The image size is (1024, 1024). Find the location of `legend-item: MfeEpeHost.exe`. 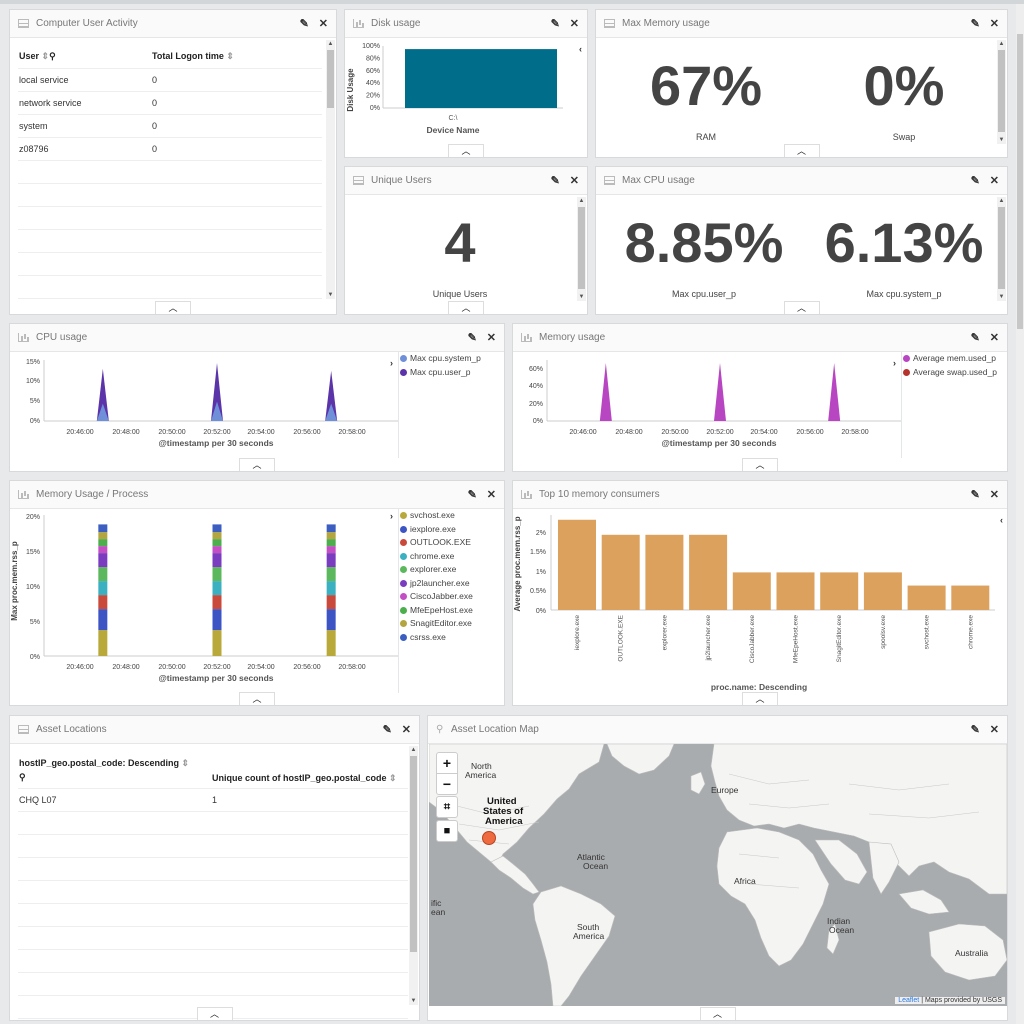

legend-item: MfeEpeHost.exe is located at coordinates (436, 612).